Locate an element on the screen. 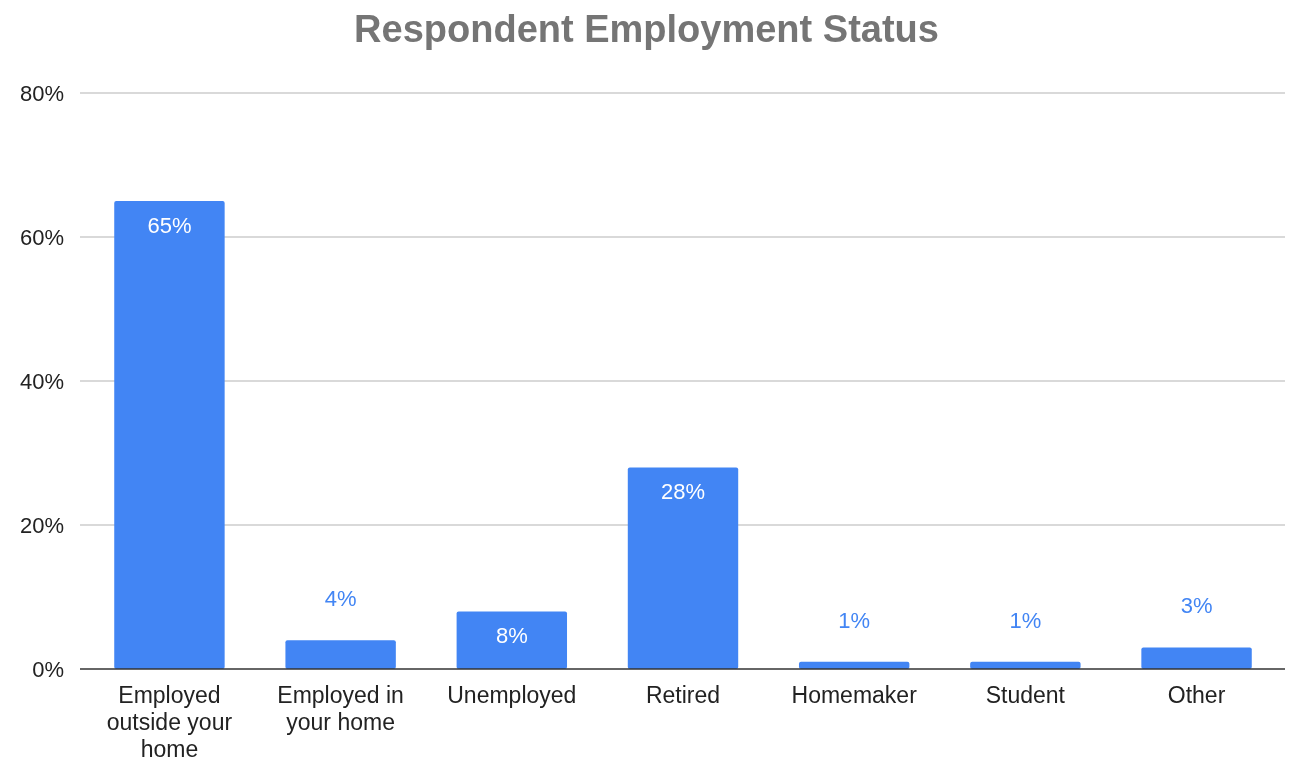  y-tick-label: 60% is located at coordinates (41, 237).